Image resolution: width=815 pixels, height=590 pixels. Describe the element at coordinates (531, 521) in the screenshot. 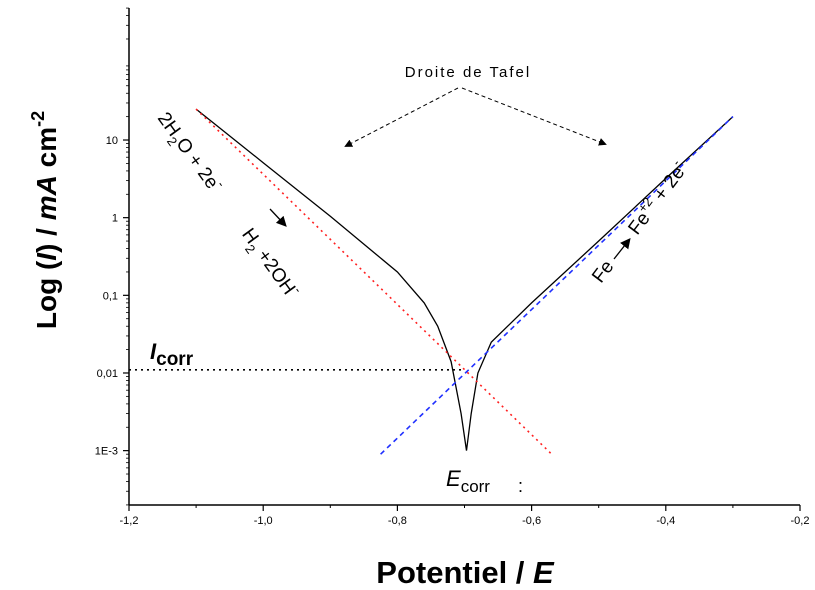

I see `x-tick-label: -0,6` at that location.